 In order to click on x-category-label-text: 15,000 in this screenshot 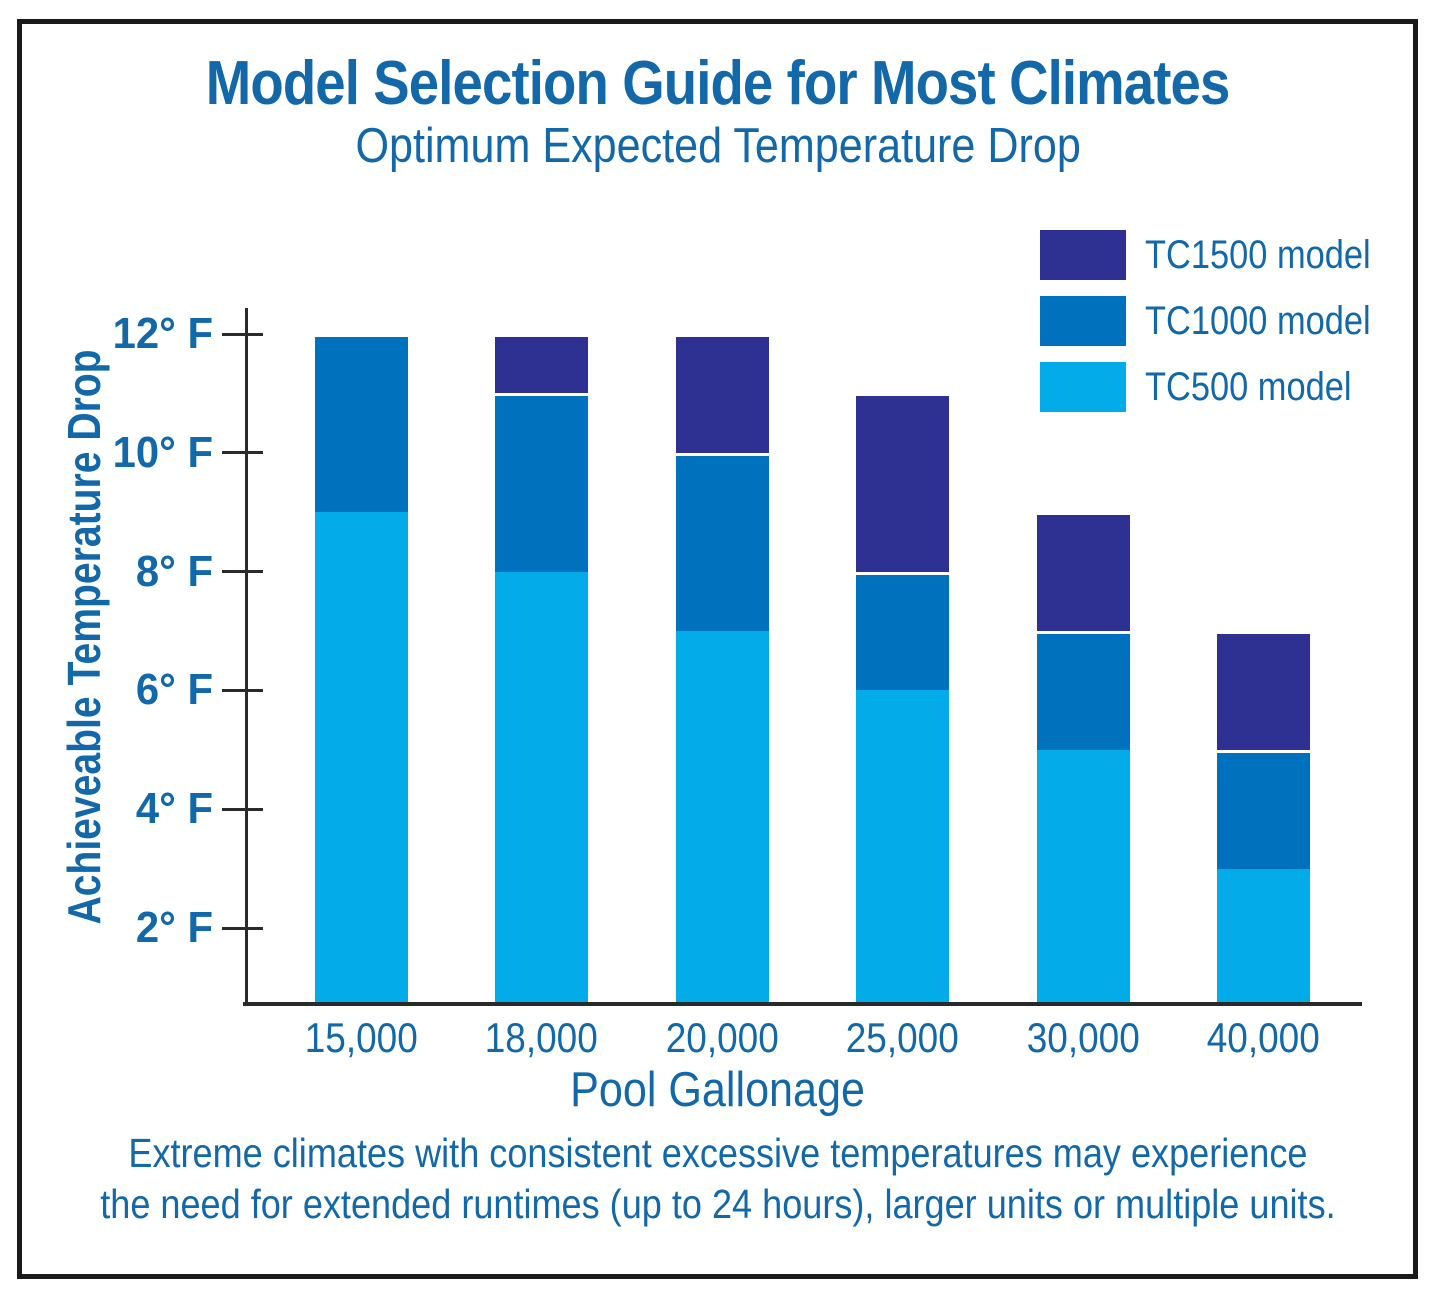, I will do `click(361, 1037)`.